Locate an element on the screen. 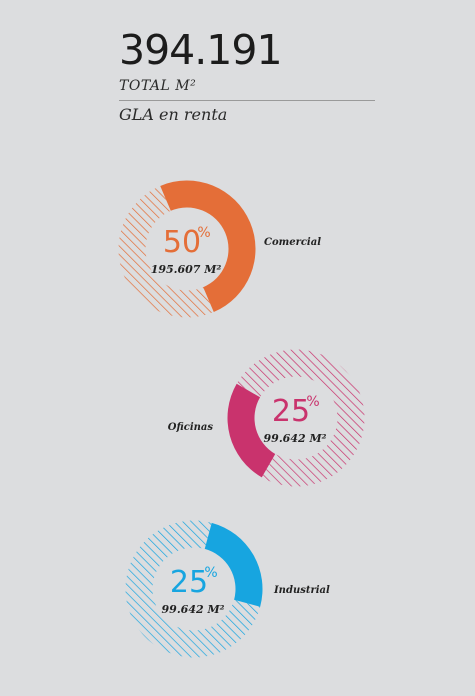 This screenshot has width=475, height=696. area-value: 195.607 M² is located at coordinates (186, 269).